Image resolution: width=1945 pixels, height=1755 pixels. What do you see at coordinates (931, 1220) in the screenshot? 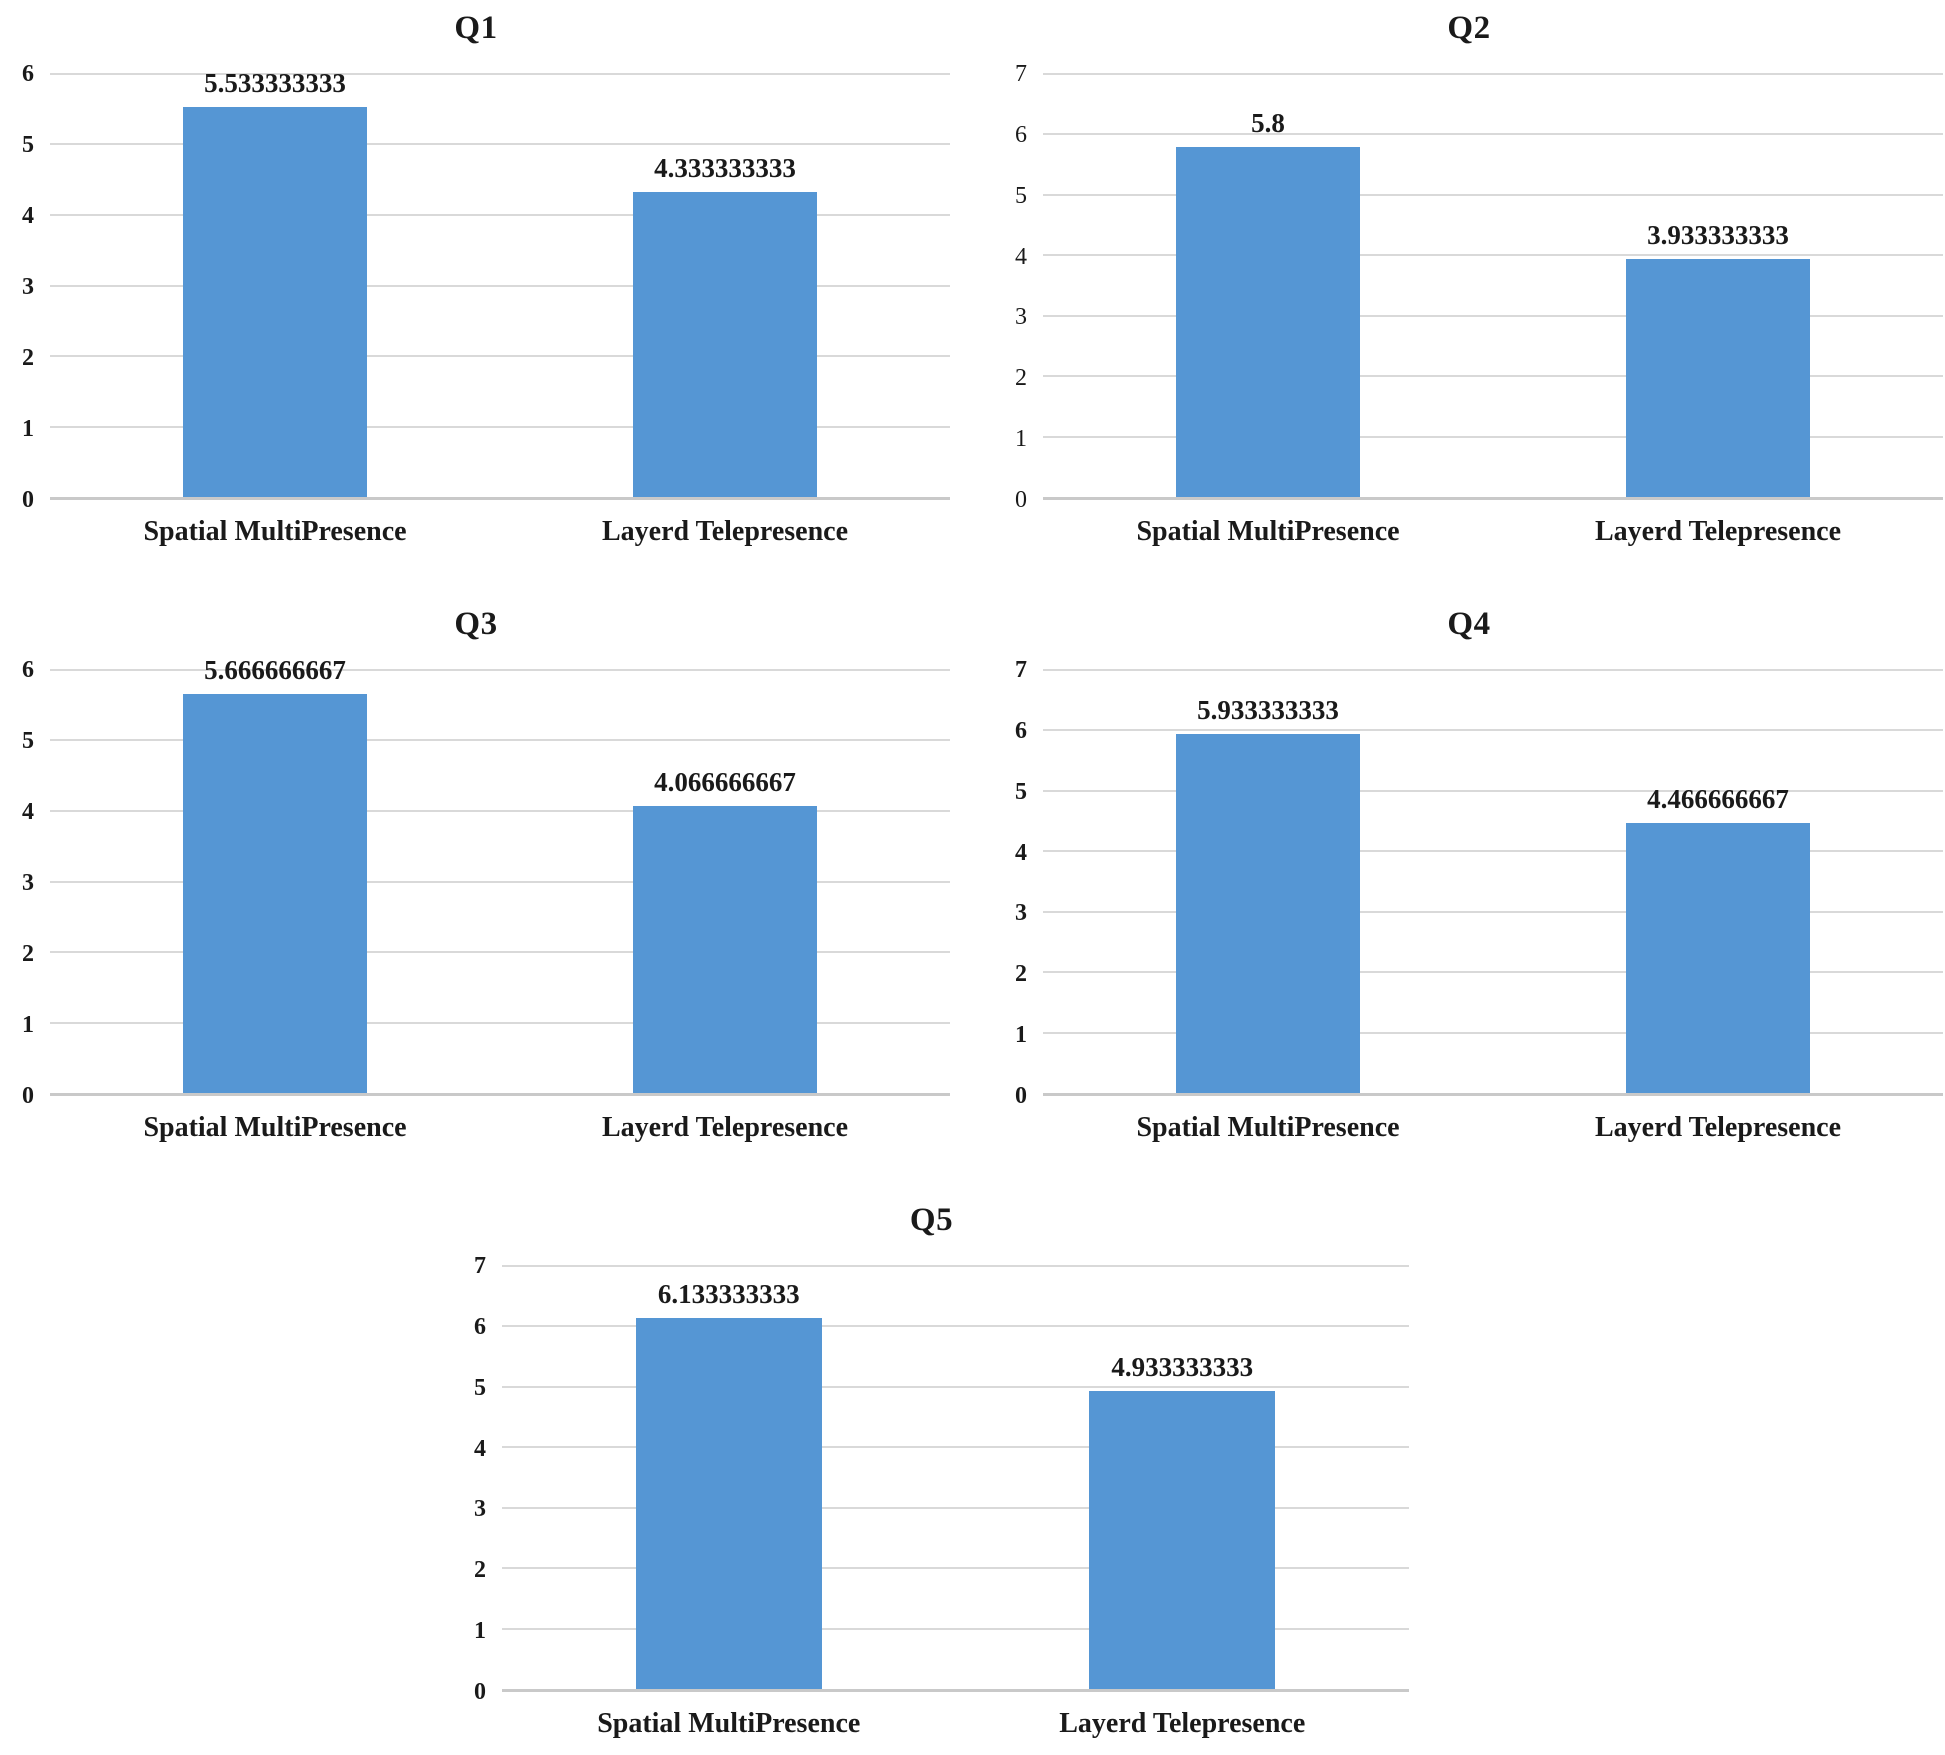
I see `chart-title: Q5` at bounding box center [931, 1220].